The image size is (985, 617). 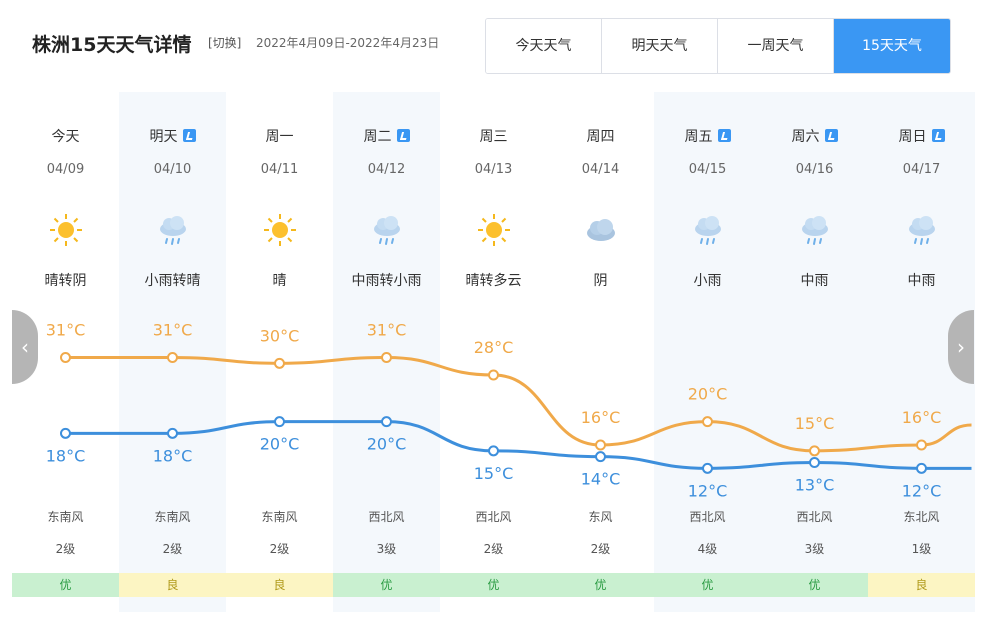 I want to click on day-date: 04/11, so click(x=279, y=169).